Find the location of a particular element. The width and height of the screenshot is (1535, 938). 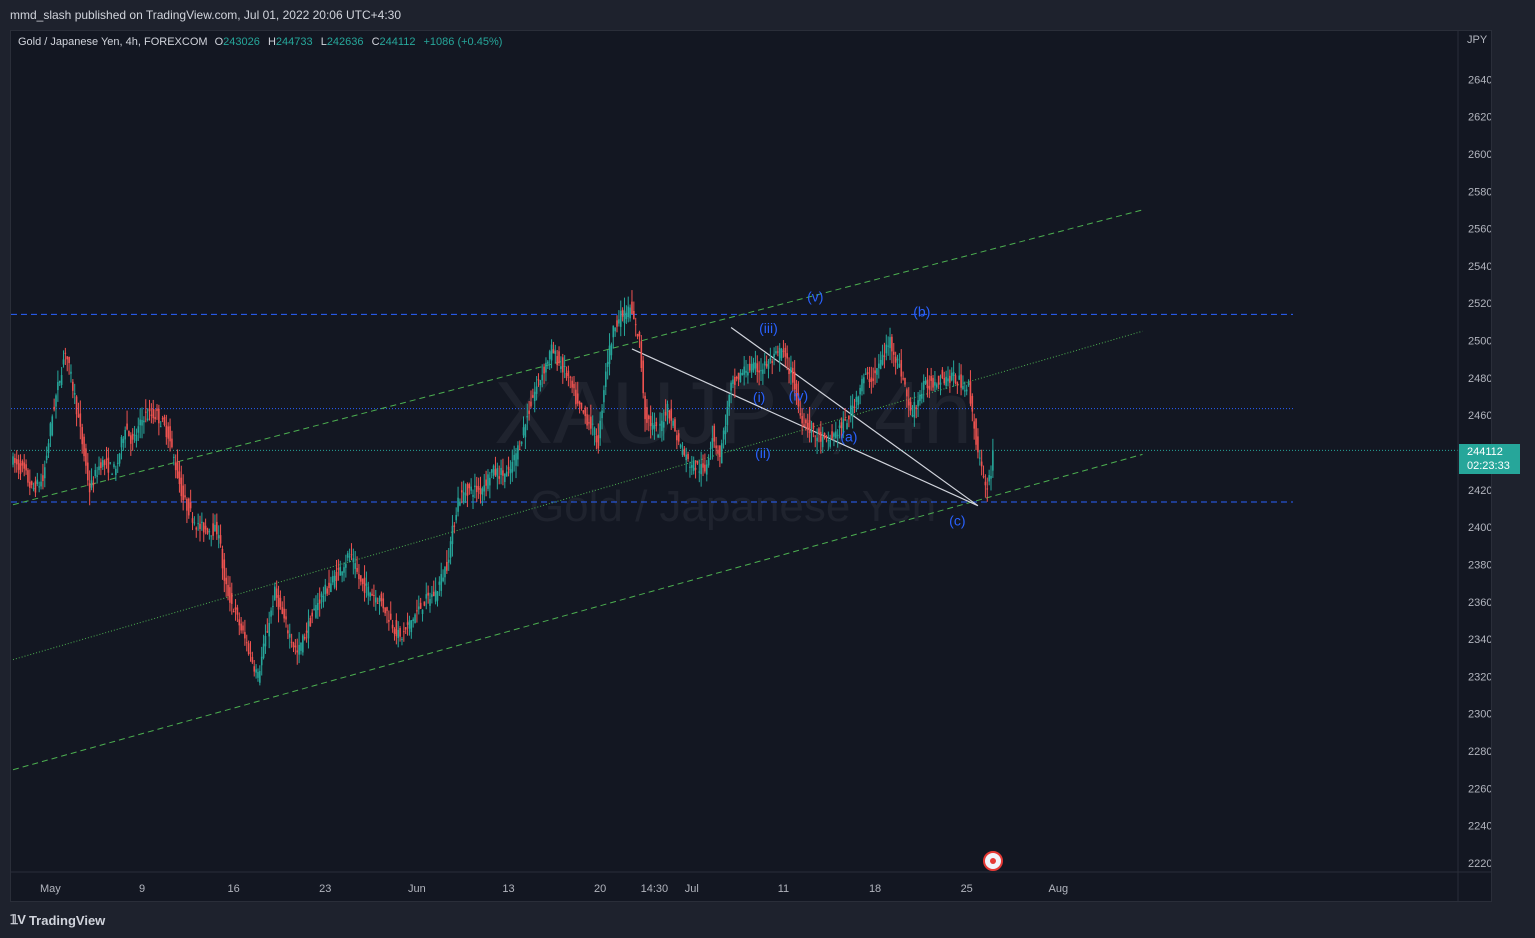

price-tick-label: 252000 is located at coordinates (1479, 304).